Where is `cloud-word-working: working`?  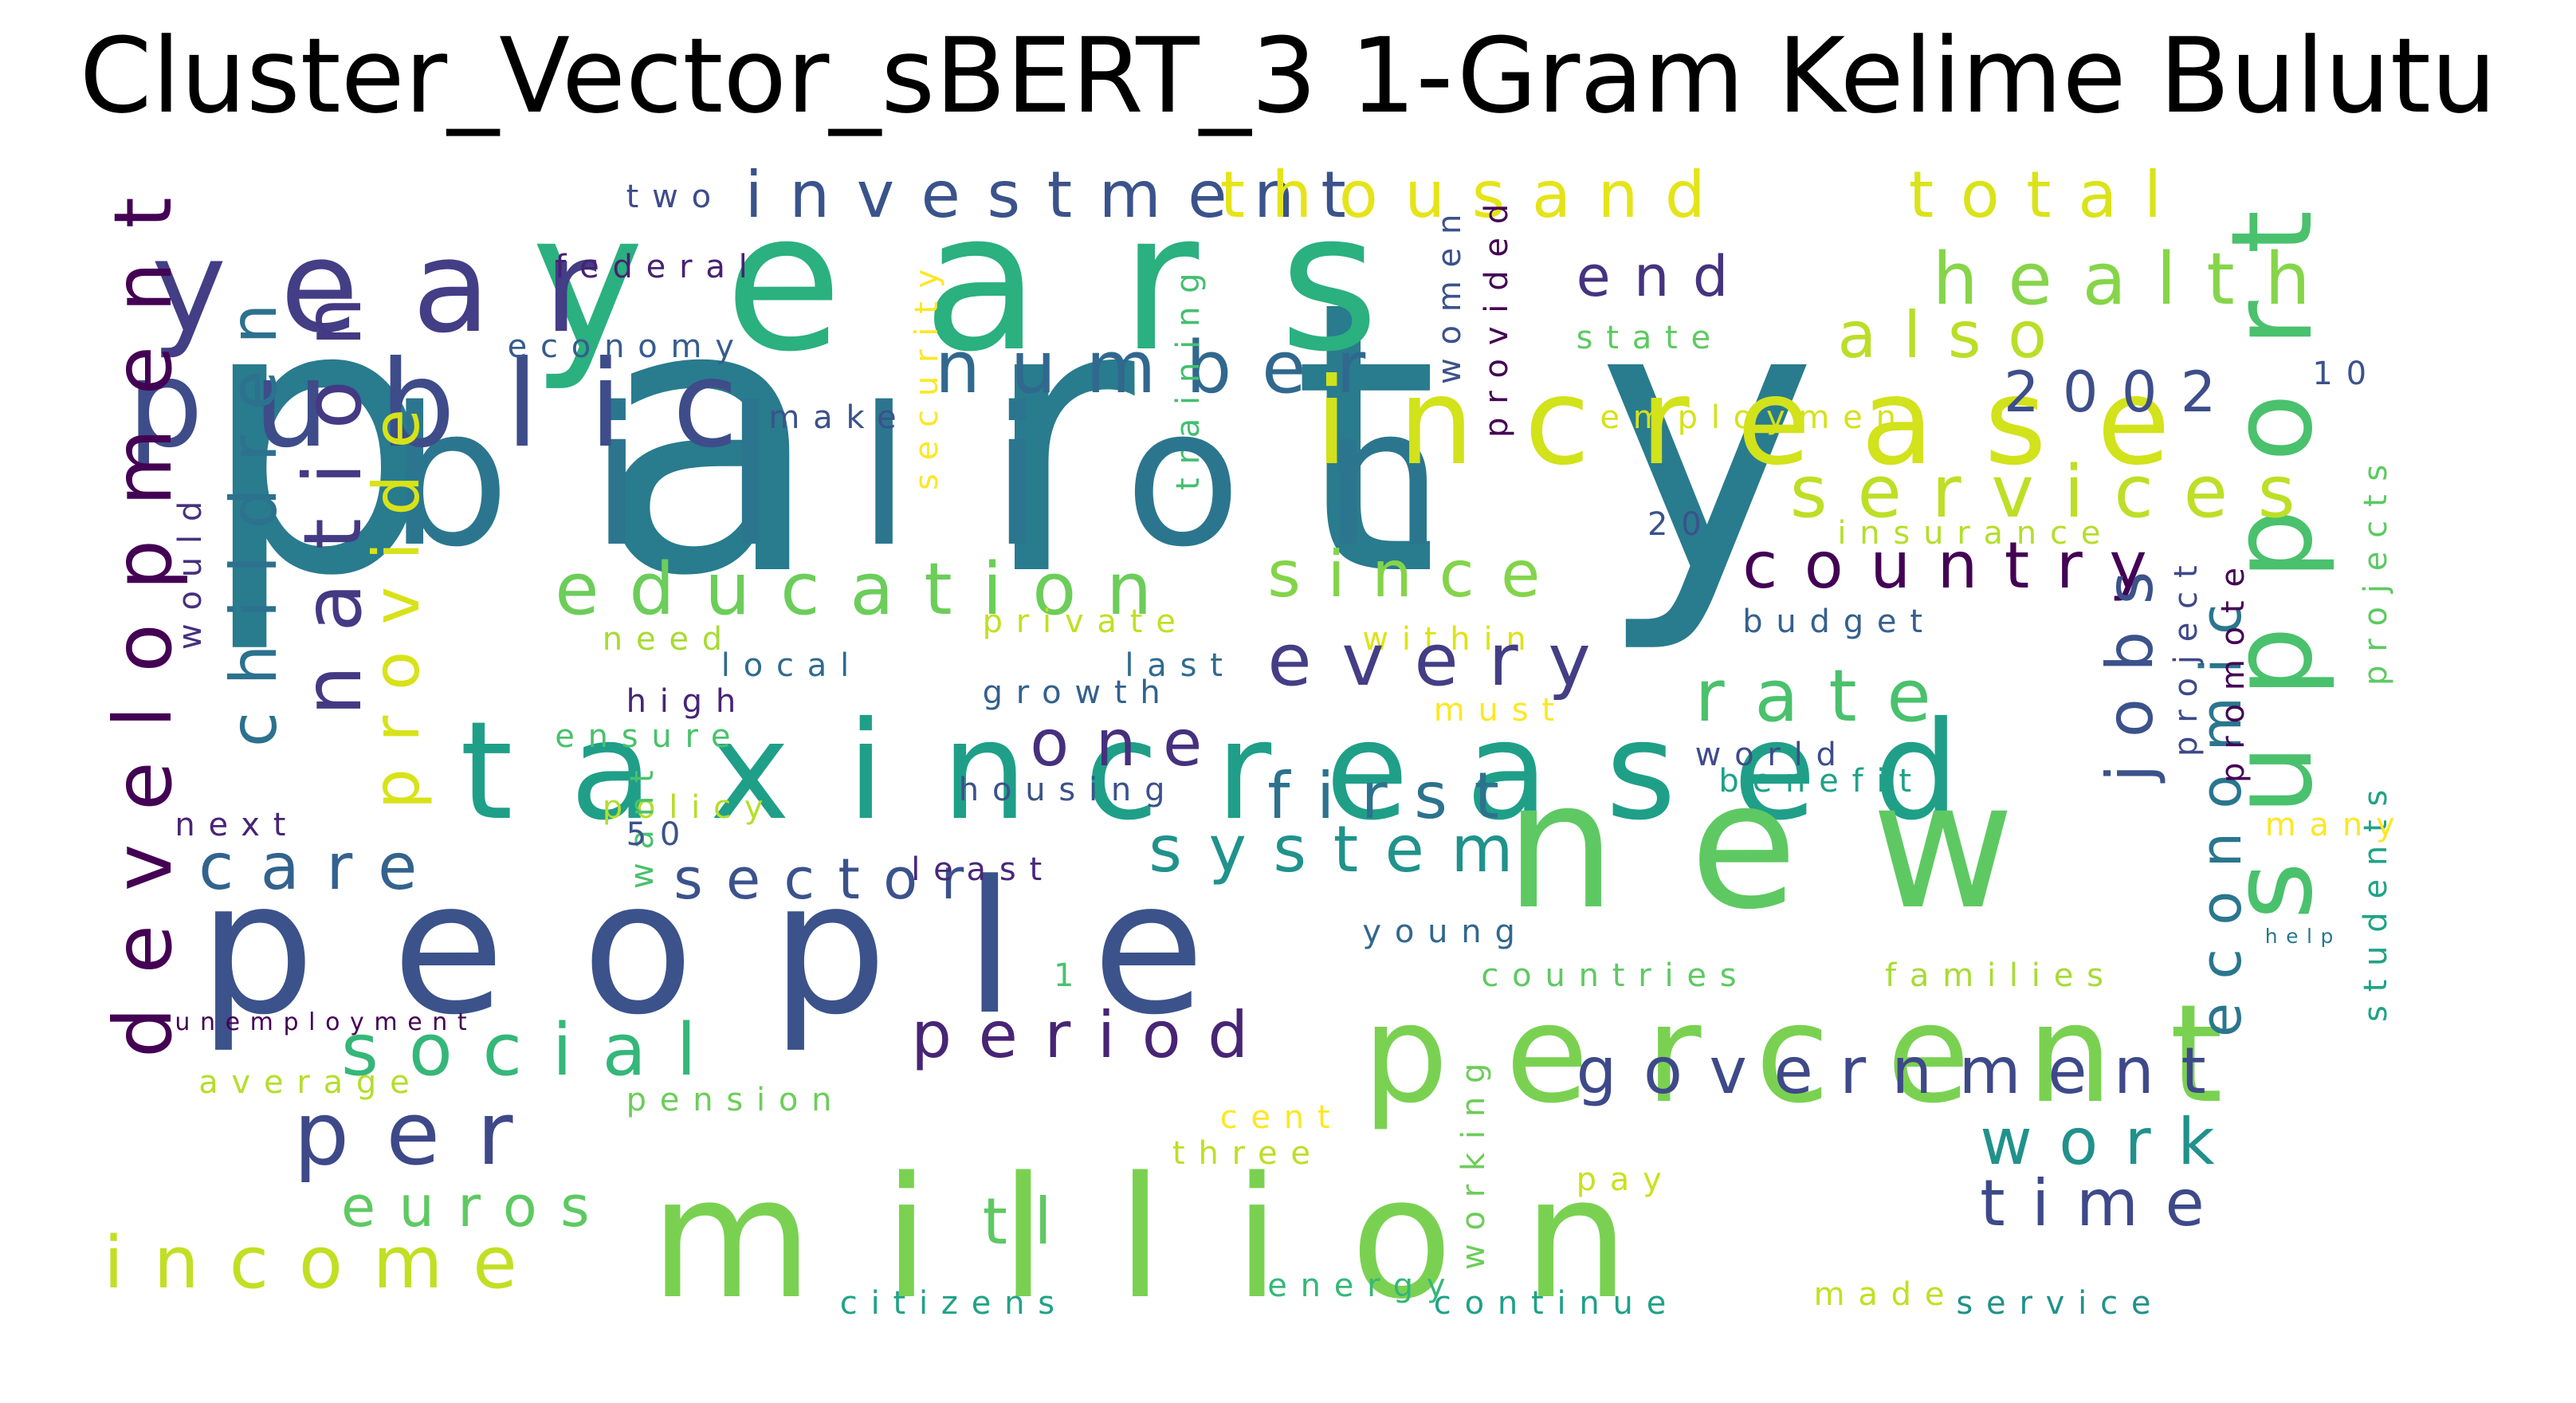
cloud-word-working: working is located at coordinates (1473, 1160).